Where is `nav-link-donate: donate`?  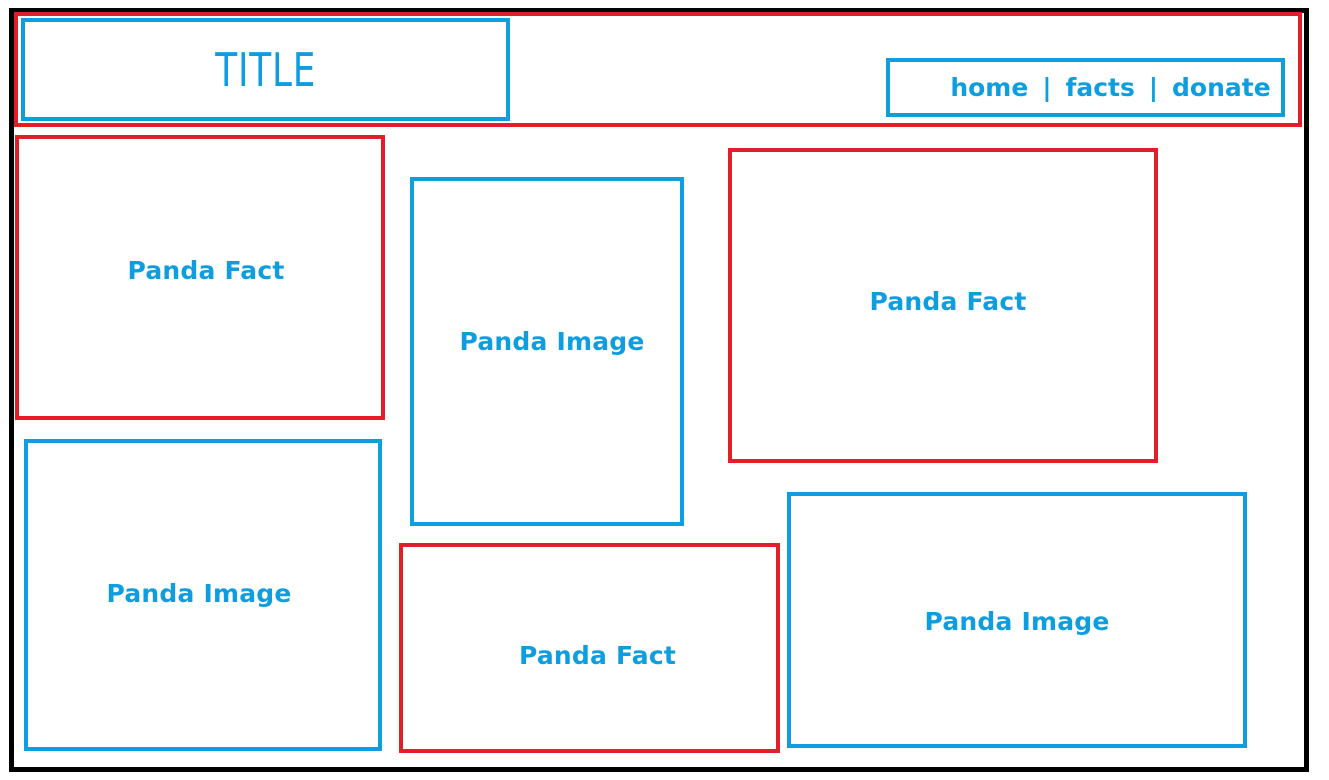
nav-link-donate: donate is located at coordinates (1221, 87).